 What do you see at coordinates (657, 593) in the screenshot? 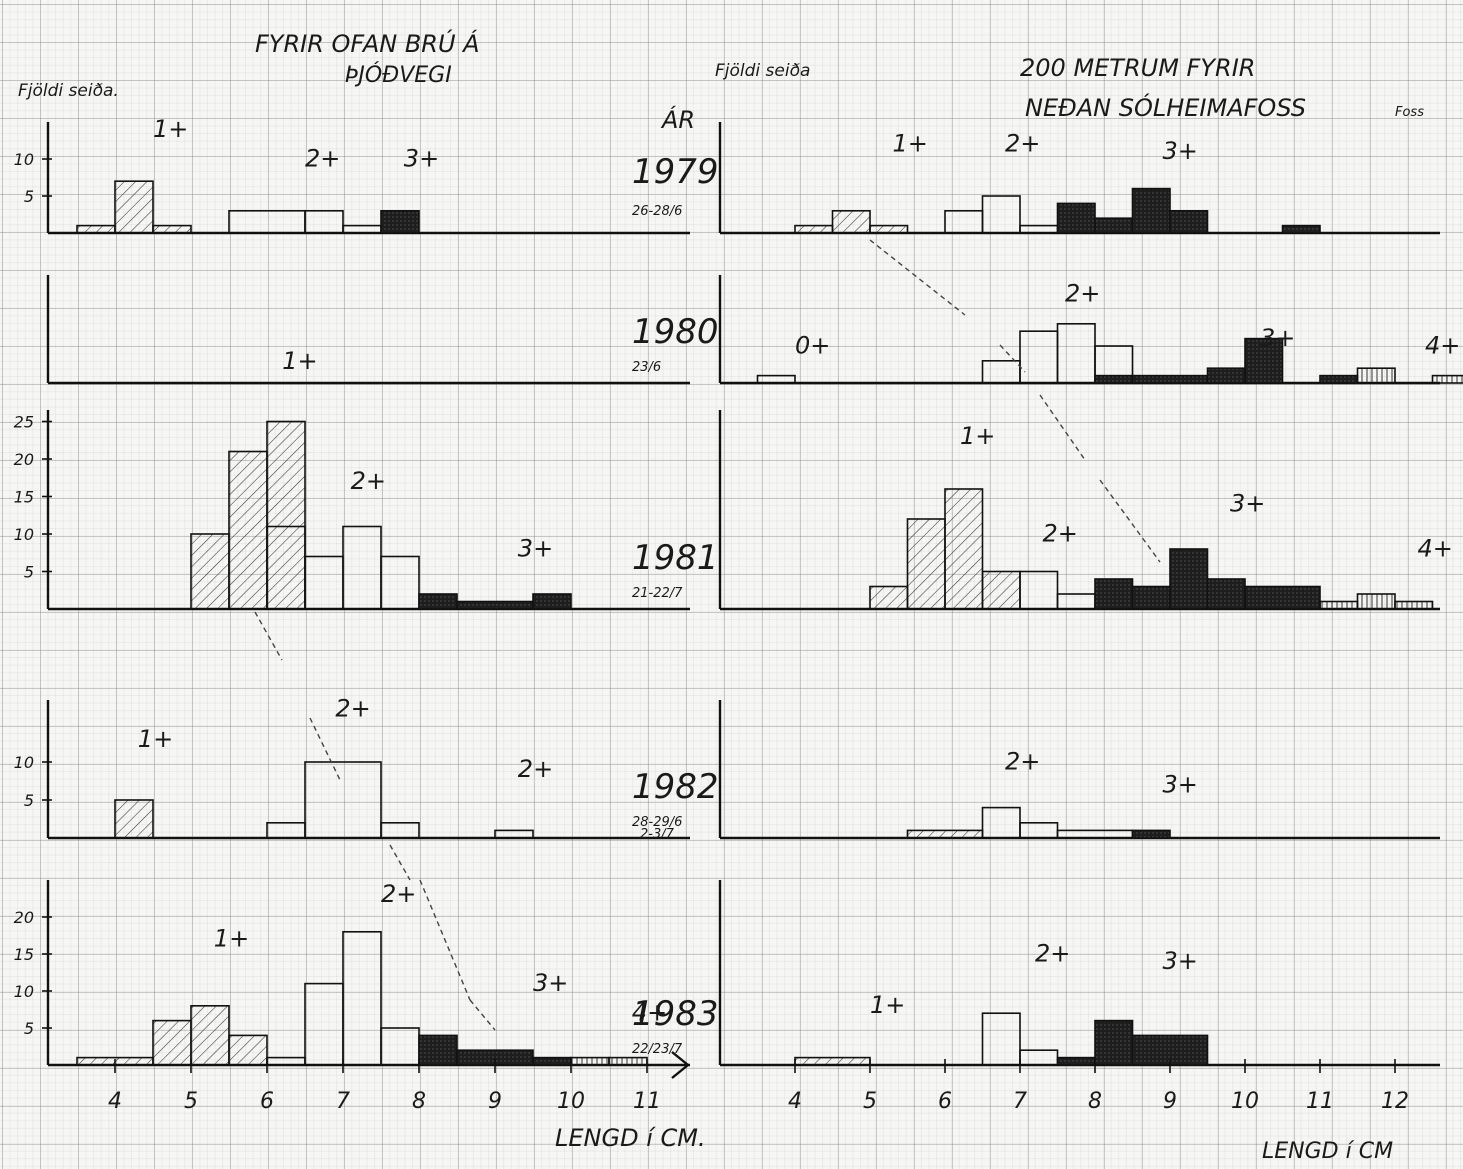
I see `date-label: 21-22/7` at bounding box center [657, 593].